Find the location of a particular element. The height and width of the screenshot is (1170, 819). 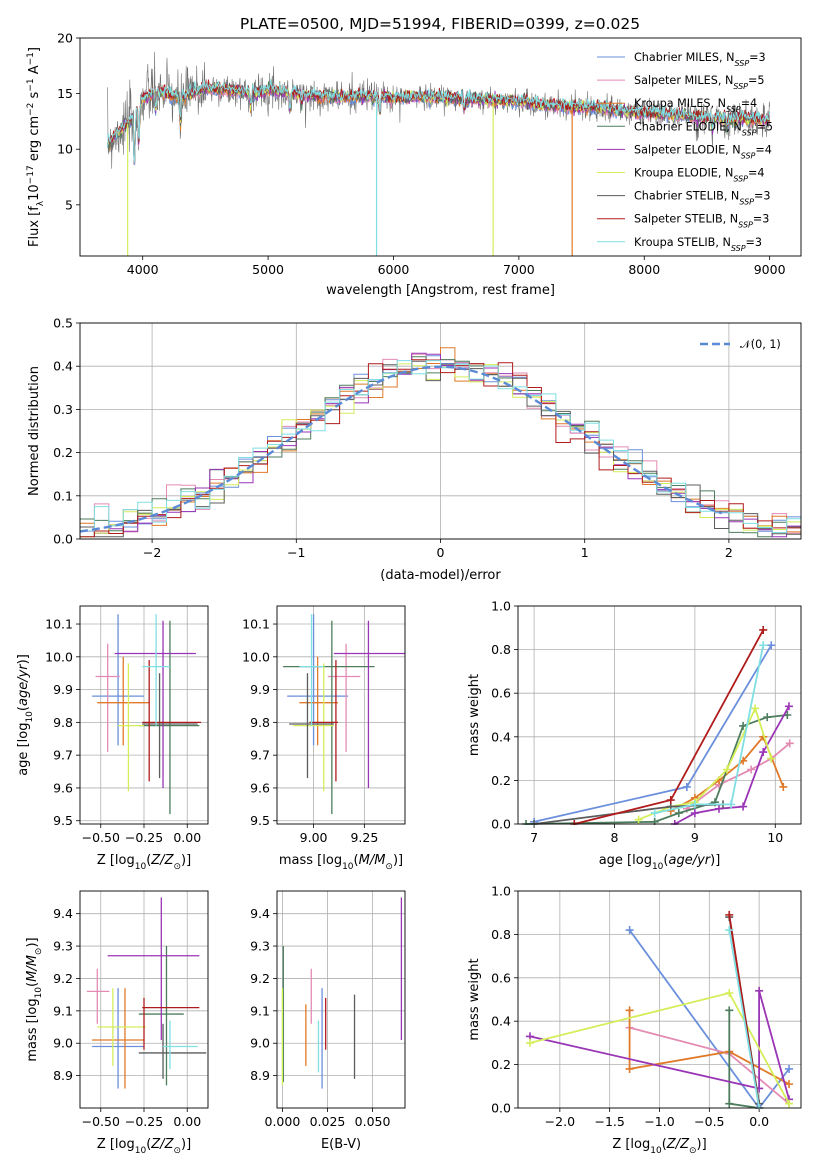

errorbar-plot-area is located at coordinates (344, 714).